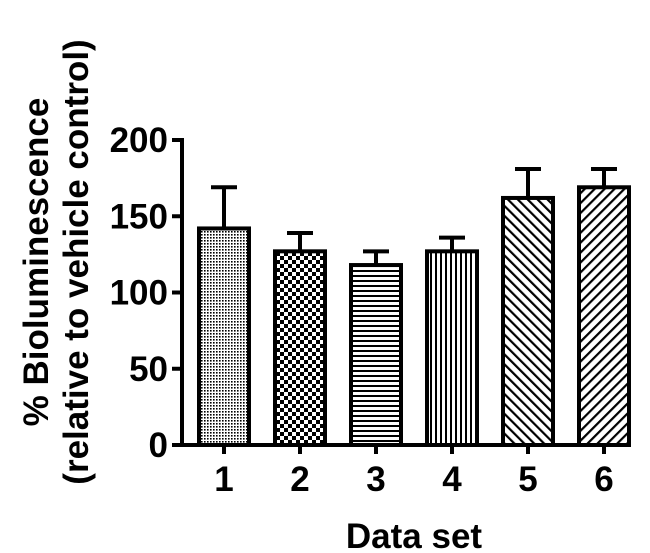  I want to click on y-tick-label: 50, so click(148, 369).